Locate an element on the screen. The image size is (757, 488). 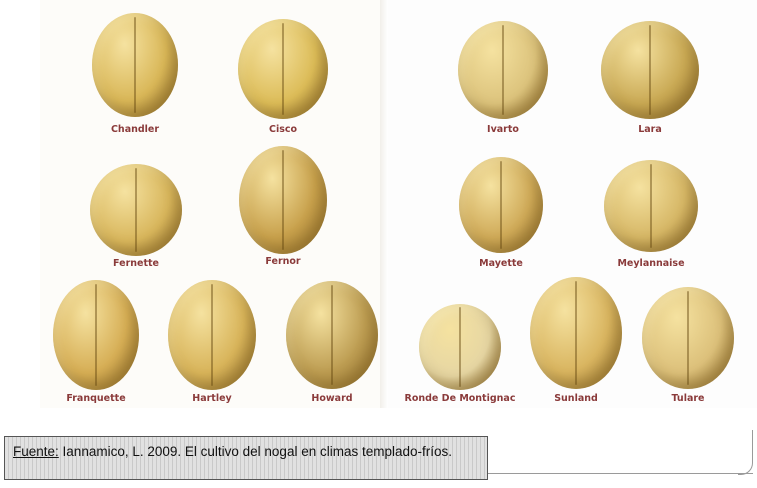
walnut-label-lara: Lara is located at coordinates (650, 129).